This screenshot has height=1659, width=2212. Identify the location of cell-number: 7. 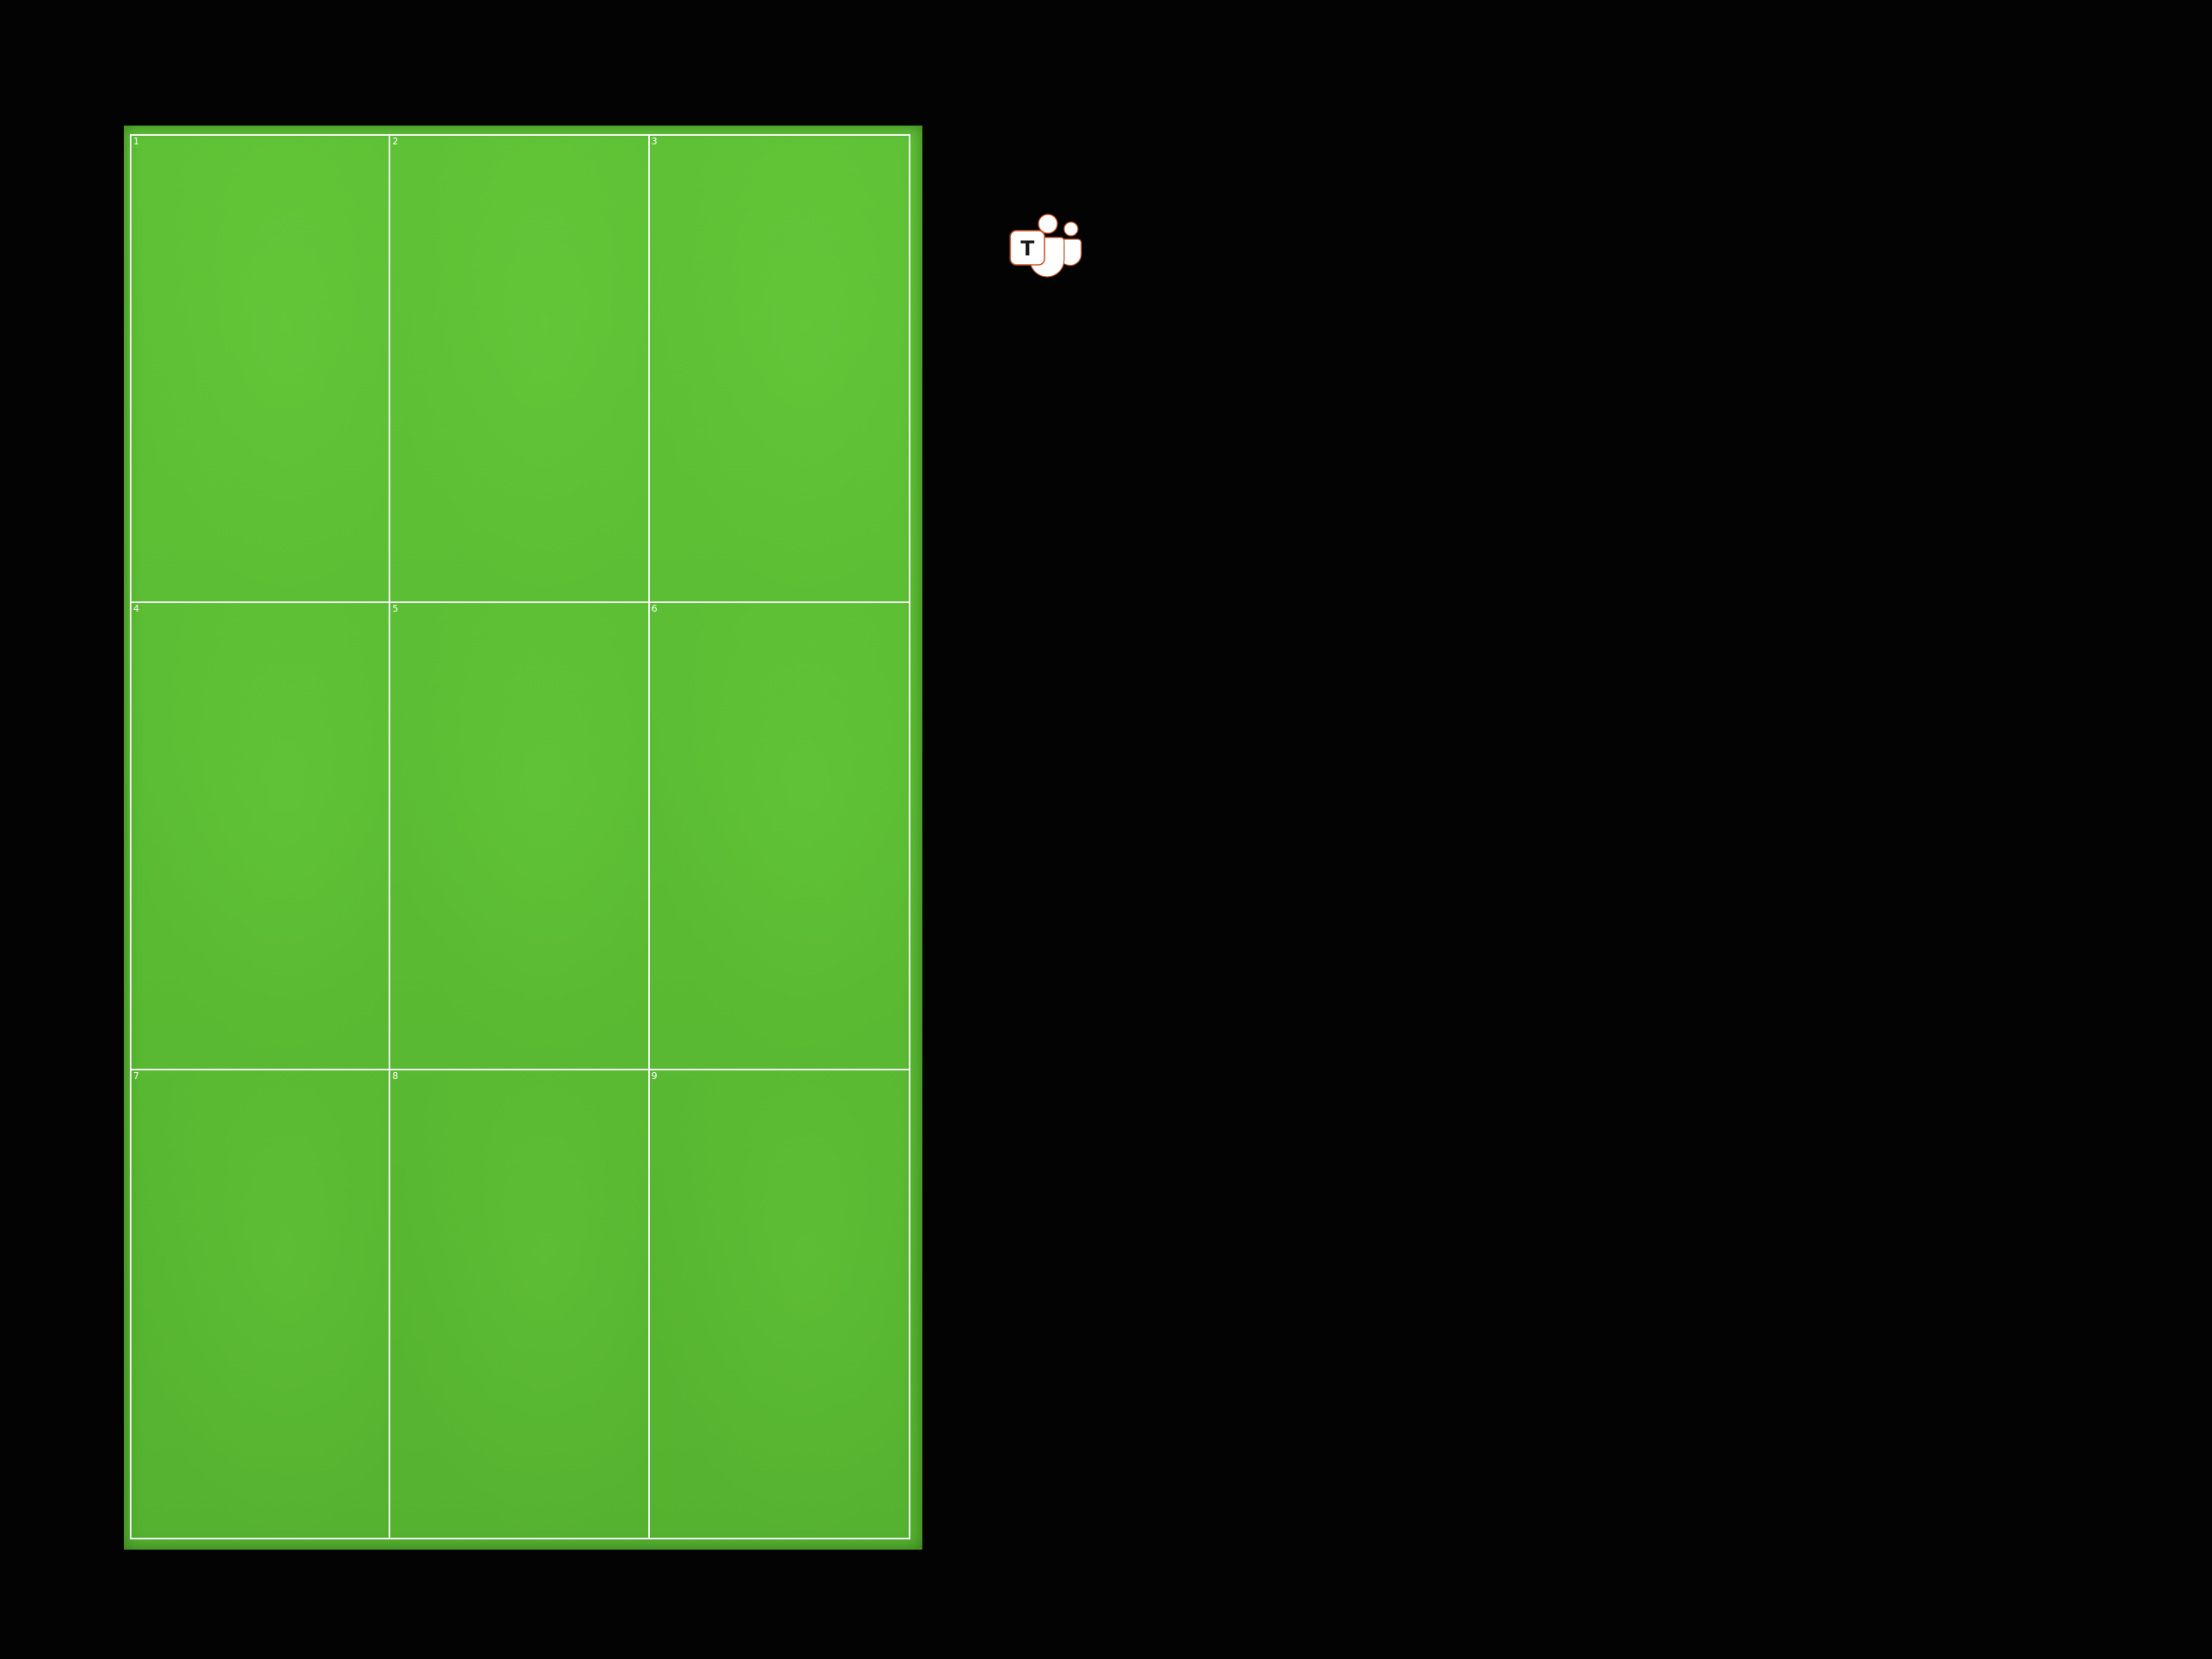
(136, 1076).